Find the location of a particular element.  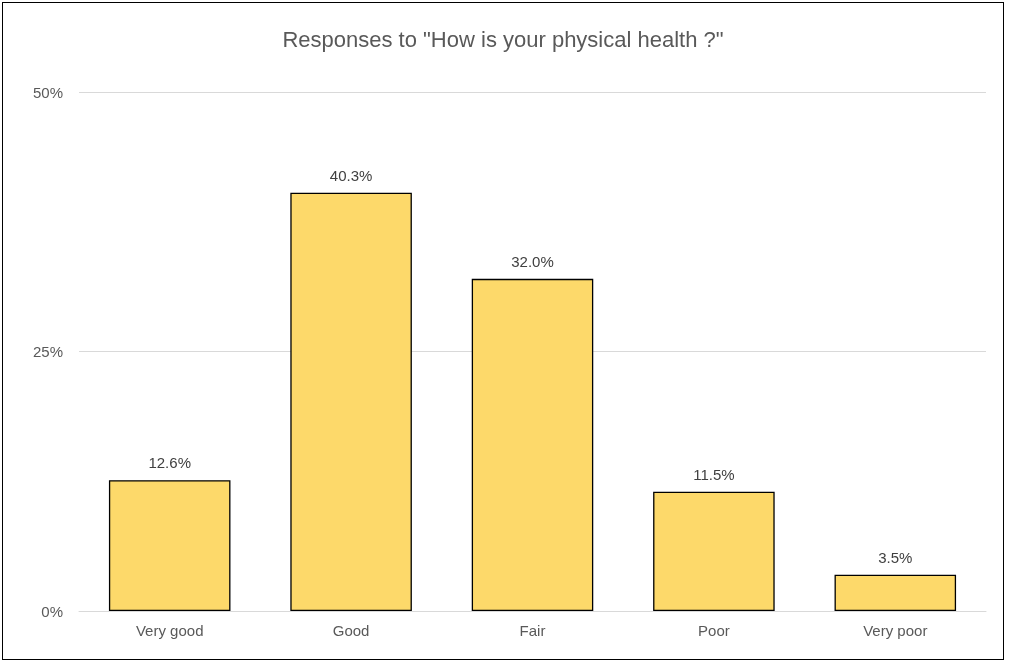

x-tick-label: Good is located at coordinates (351, 630).